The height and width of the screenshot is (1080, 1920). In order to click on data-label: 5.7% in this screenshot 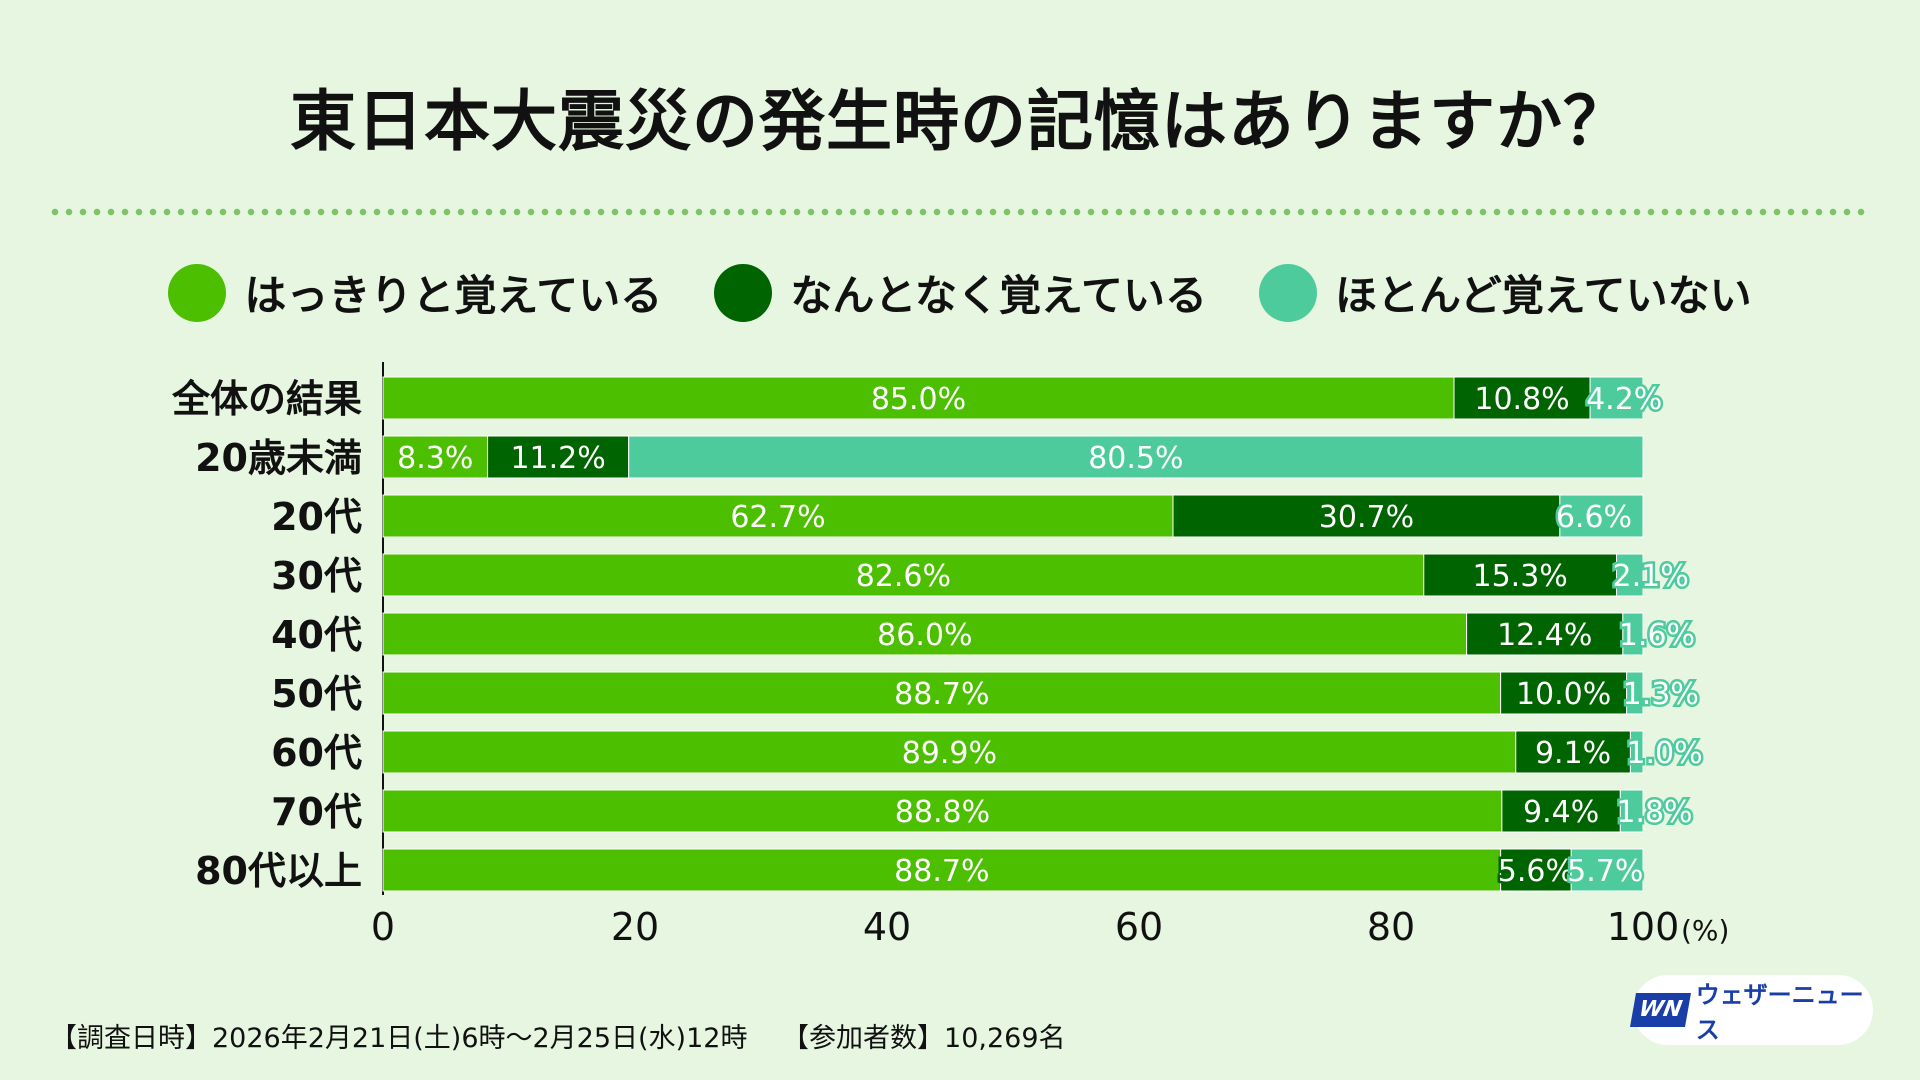, I will do `click(1605, 871)`.